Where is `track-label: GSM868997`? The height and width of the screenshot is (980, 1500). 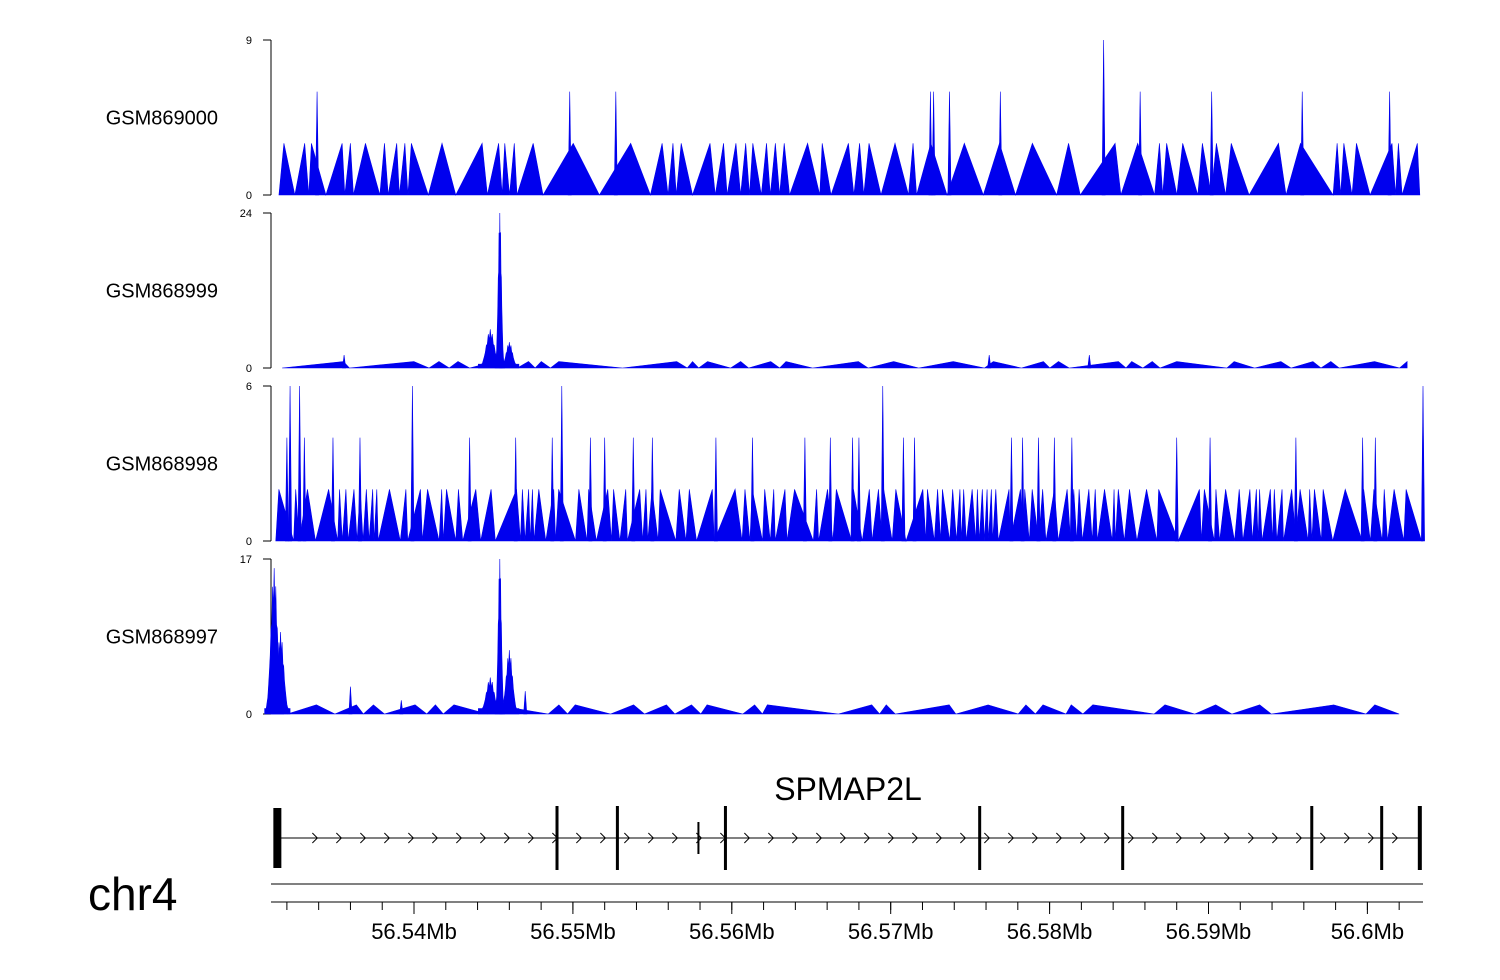
track-label: GSM868997 is located at coordinates (162, 638).